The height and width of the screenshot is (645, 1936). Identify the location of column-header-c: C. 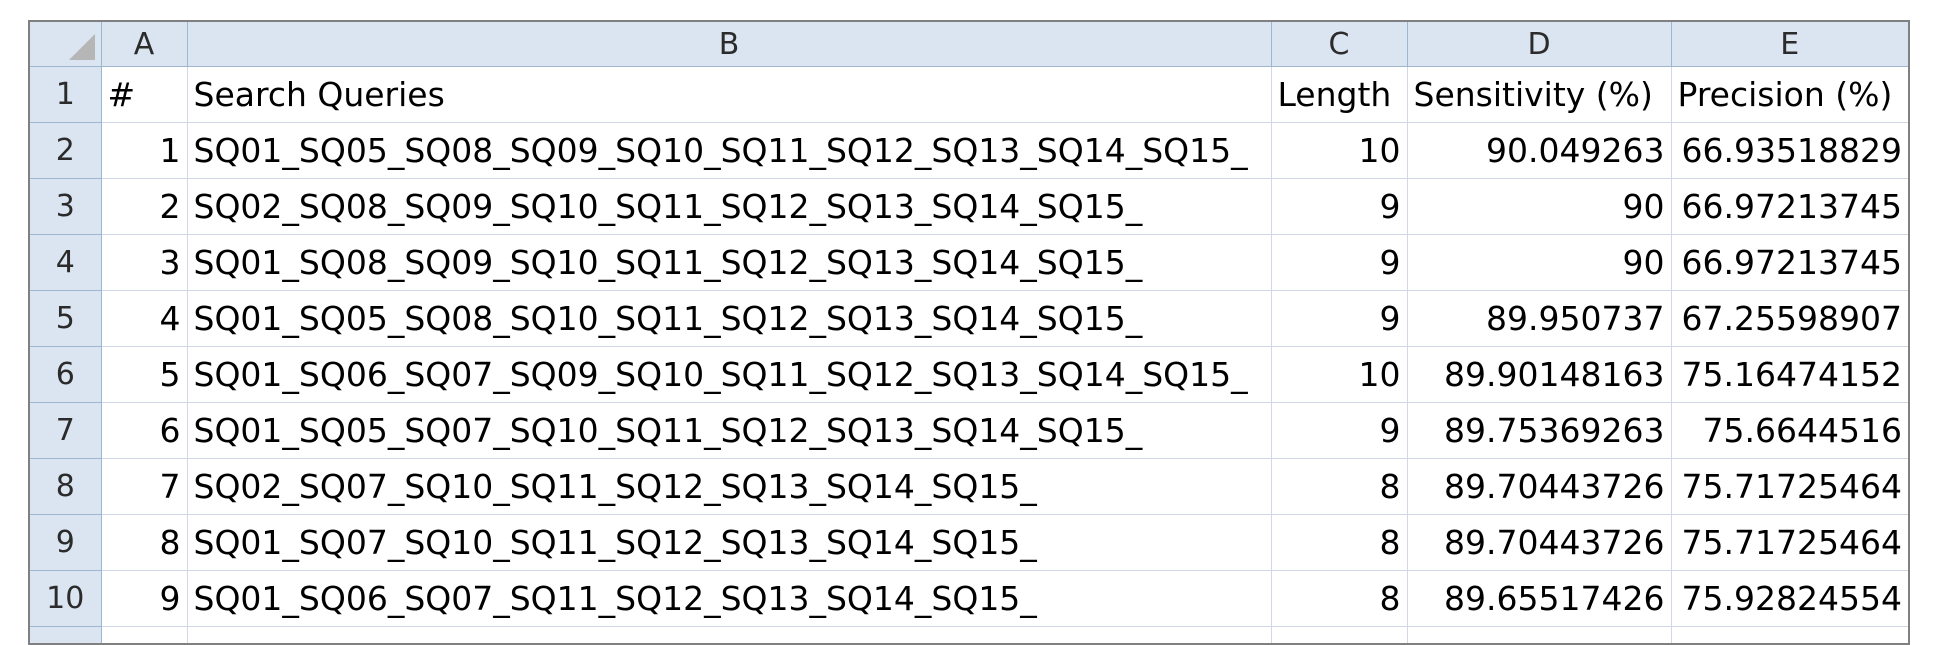
(1339, 43).